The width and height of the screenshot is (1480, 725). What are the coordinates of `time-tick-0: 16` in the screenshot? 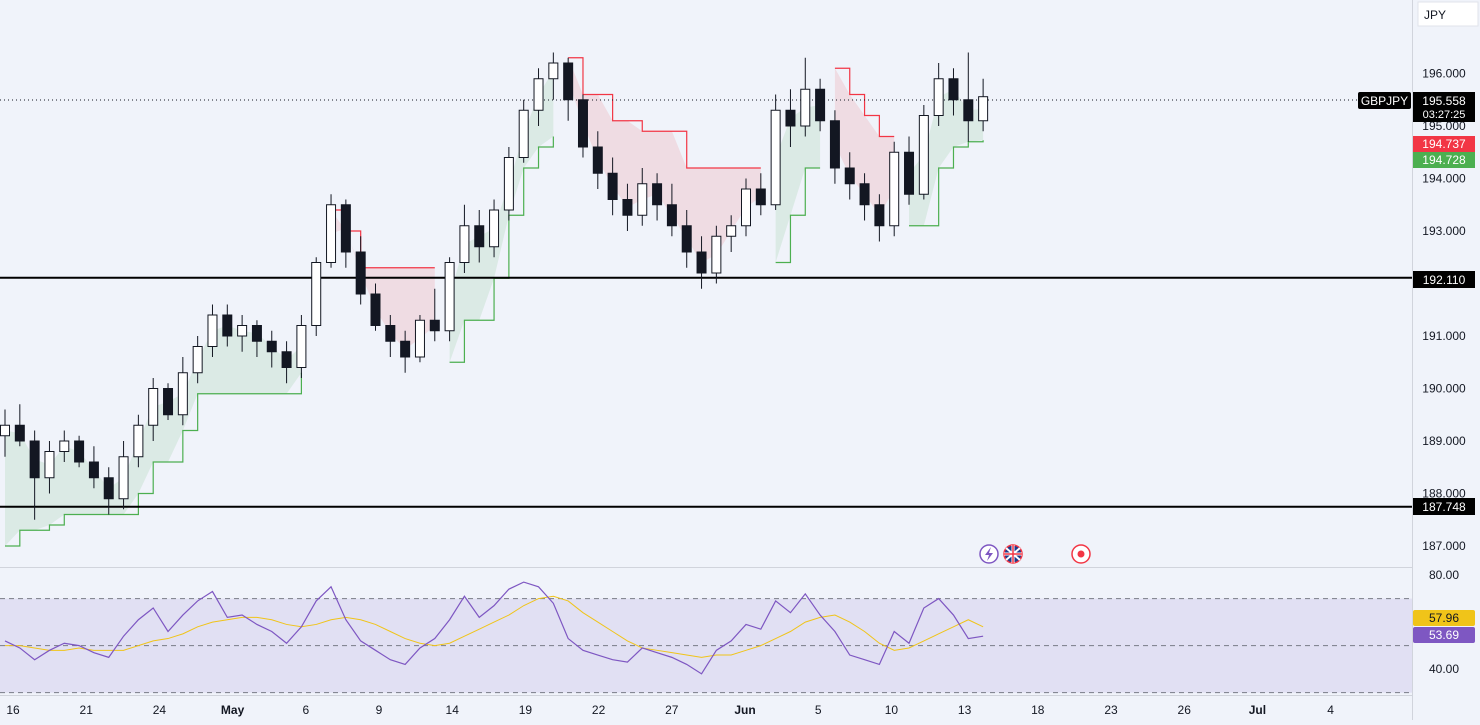 It's located at (13, 710).